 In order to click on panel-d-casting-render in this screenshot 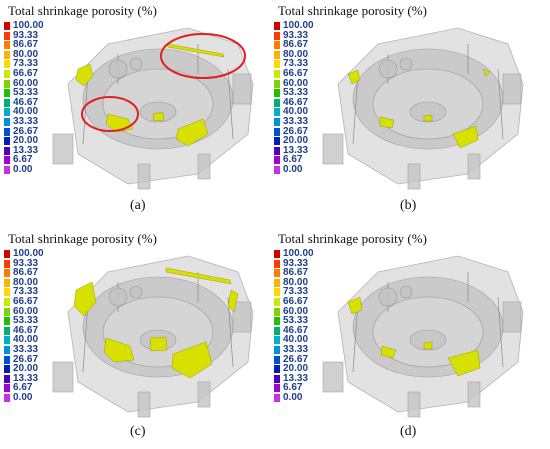, I will do `click(423, 336)`.